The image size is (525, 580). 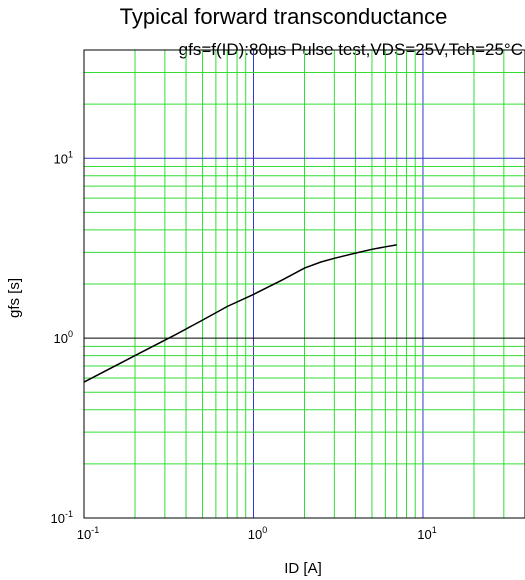 What do you see at coordinates (14, 298) in the screenshot?
I see `y-axis-label: gfs [s]` at bounding box center [14, 298].